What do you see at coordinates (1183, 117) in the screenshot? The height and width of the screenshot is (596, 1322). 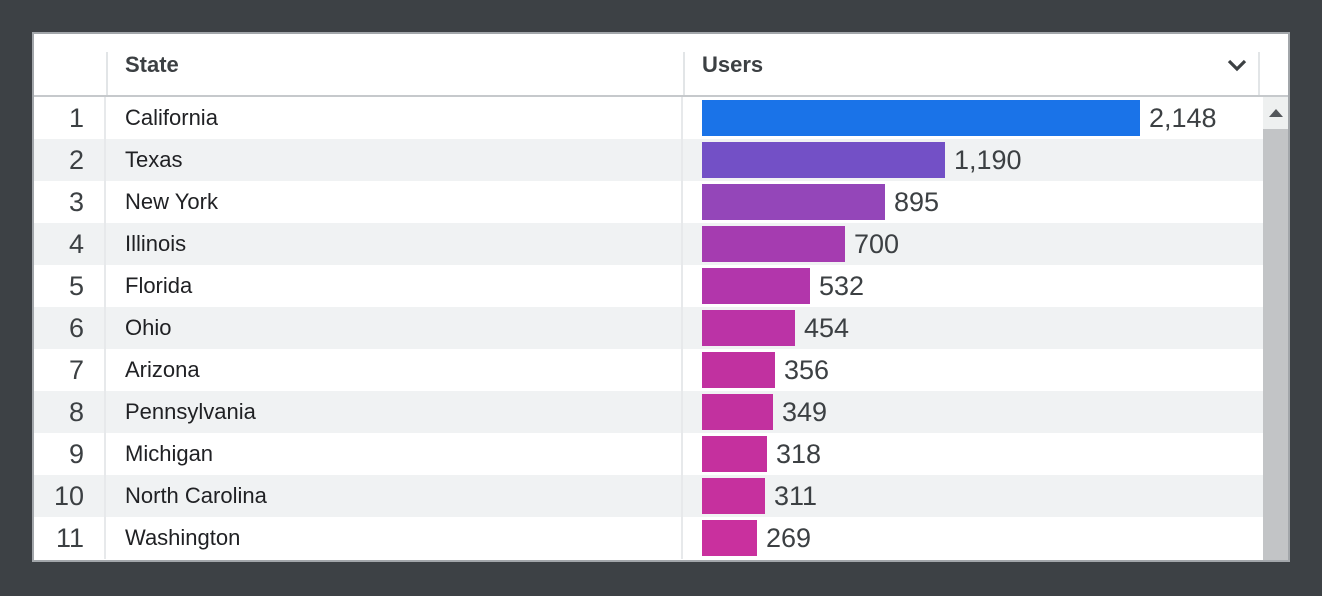 I see `users-value: 2,148` at bounding box center [1183, 117].